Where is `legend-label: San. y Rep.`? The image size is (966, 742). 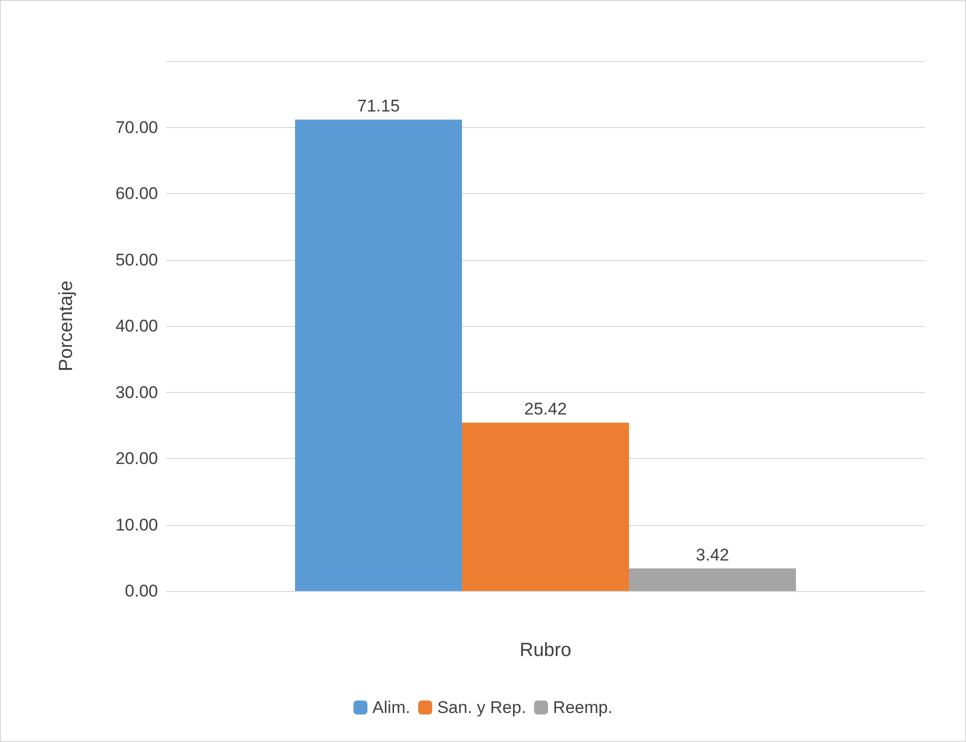
legend-label: San. y Rep. is located at coordinates (481, 707).